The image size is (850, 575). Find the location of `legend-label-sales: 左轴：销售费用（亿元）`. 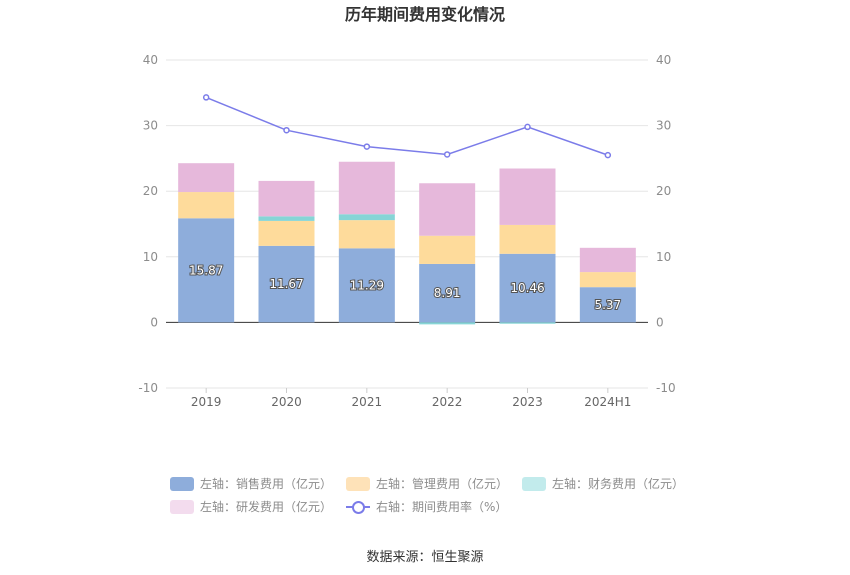

legend-label-sales: 左轴：销售费用（亿元） is located at coordinates (266, 484).